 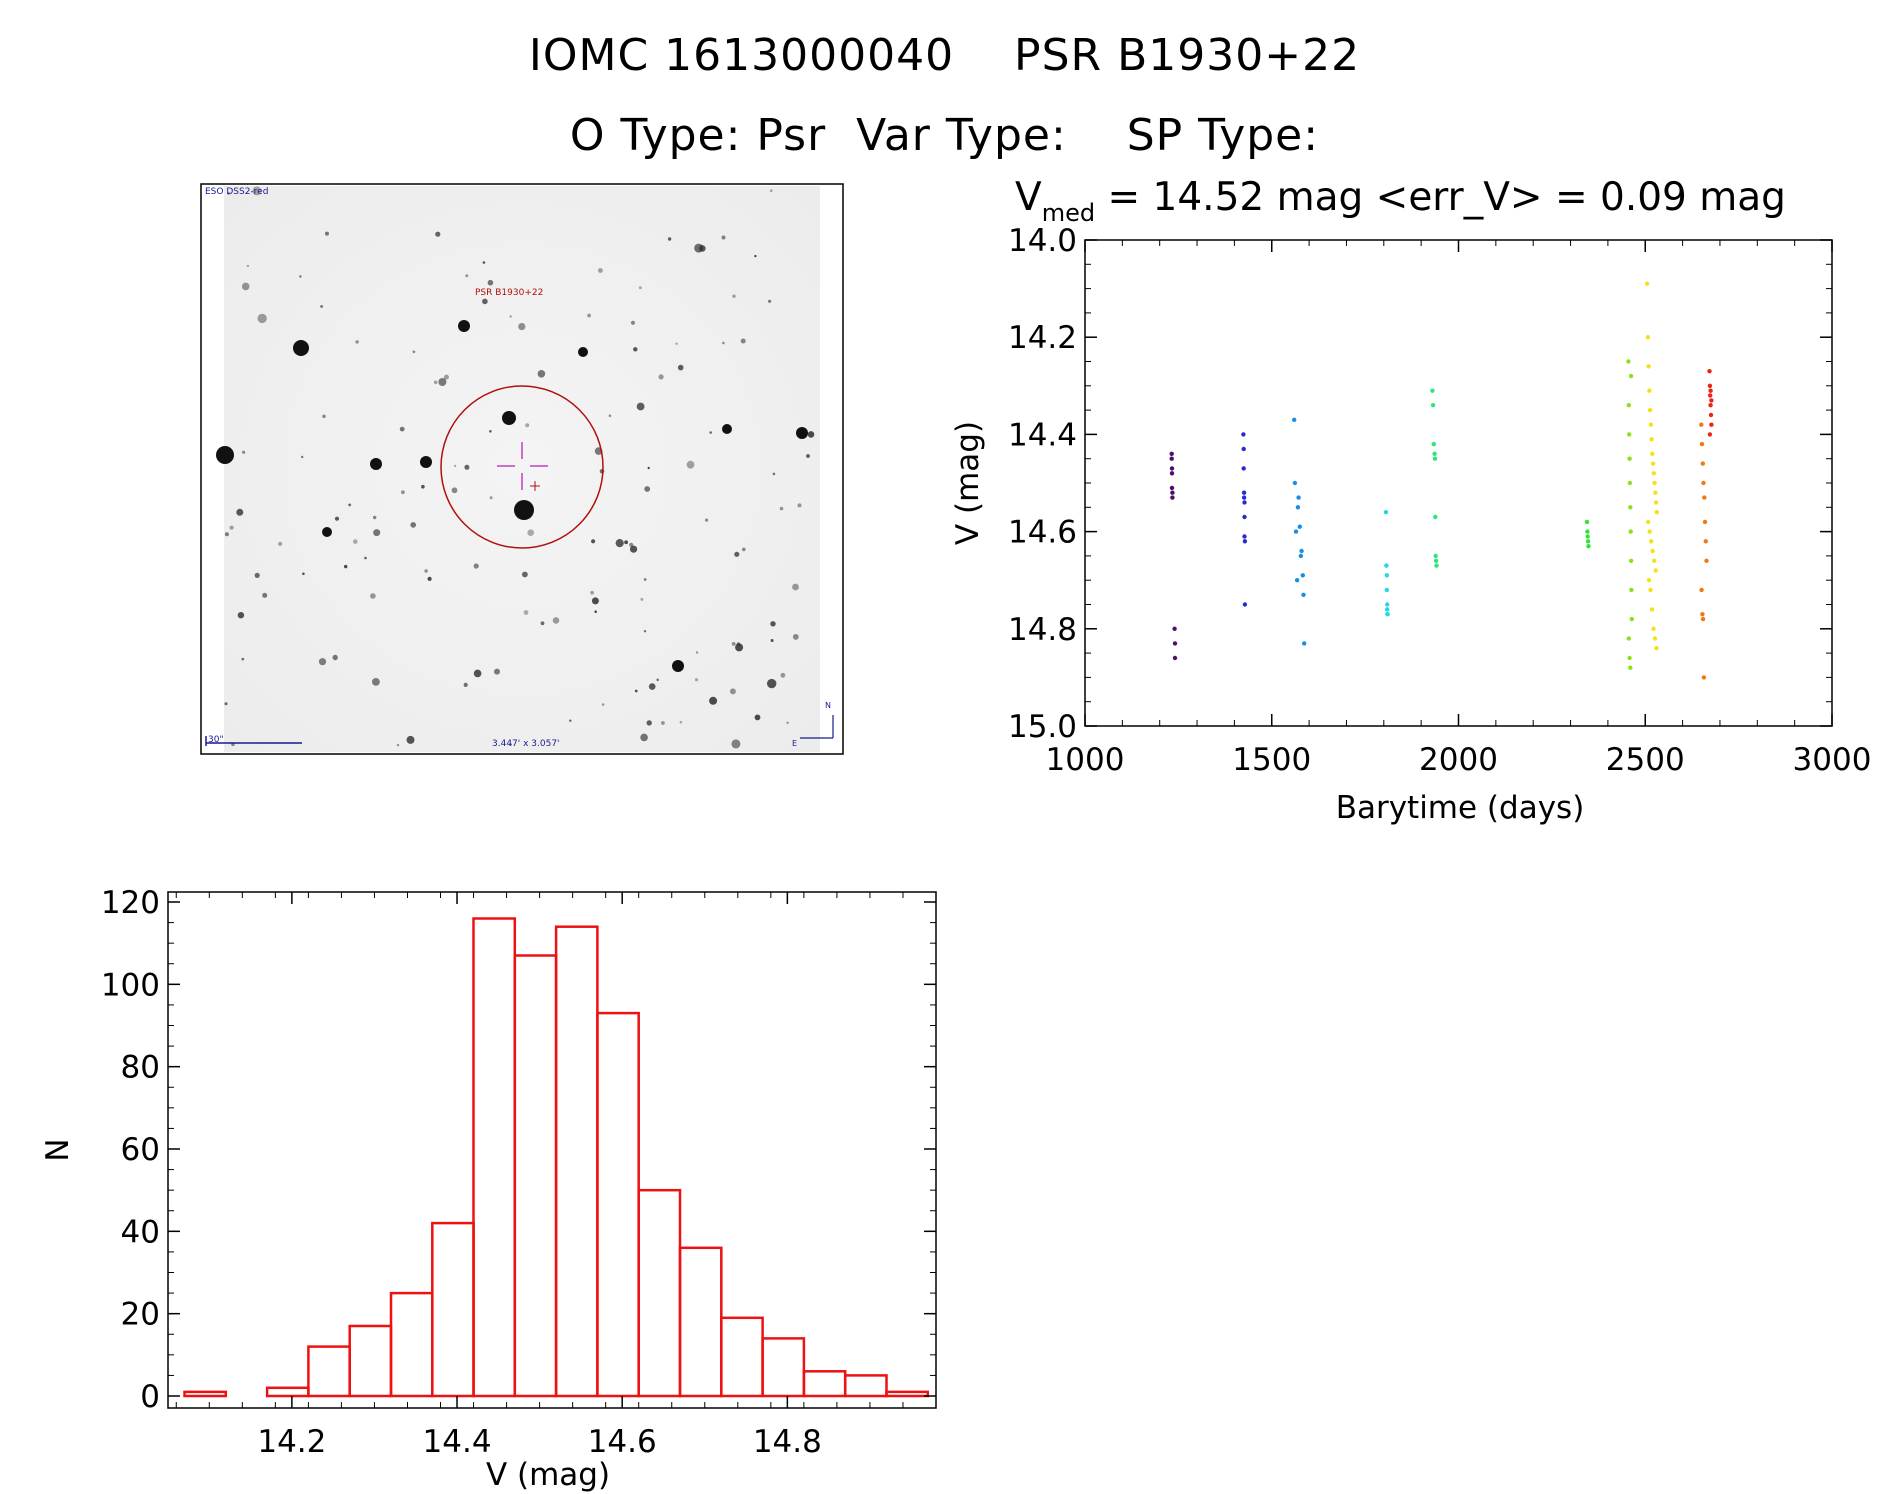 I want to click on lc-ytick-label: 14.6, so click(x=1042, y=533).